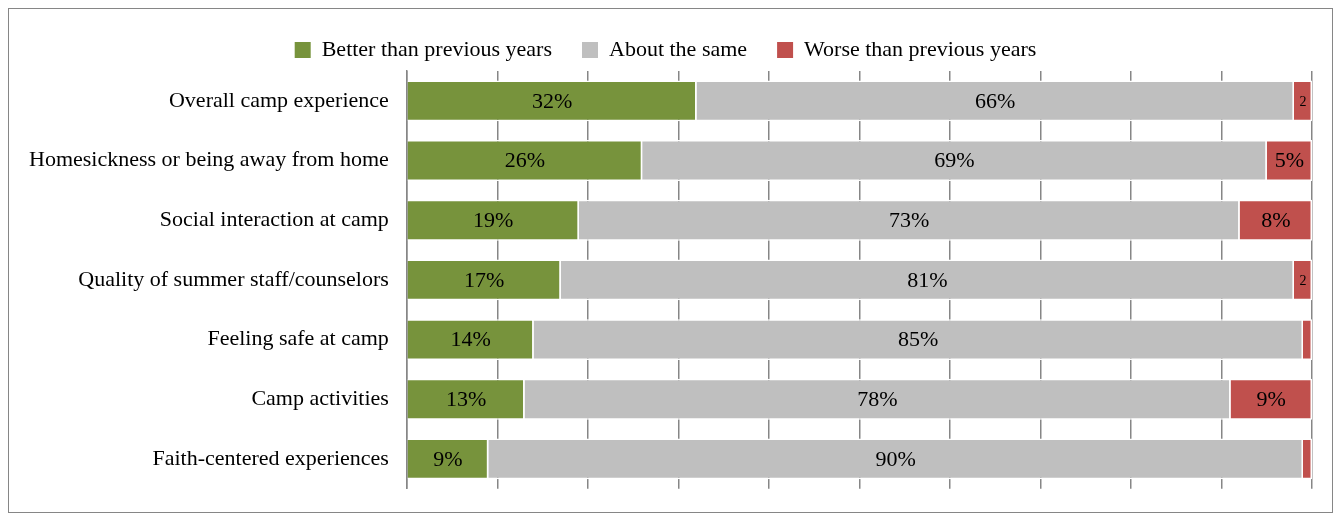 Image resolution: width=1341 pixels, height=521 pixels. I want to click on data-label: 13%, so click(466, 399).